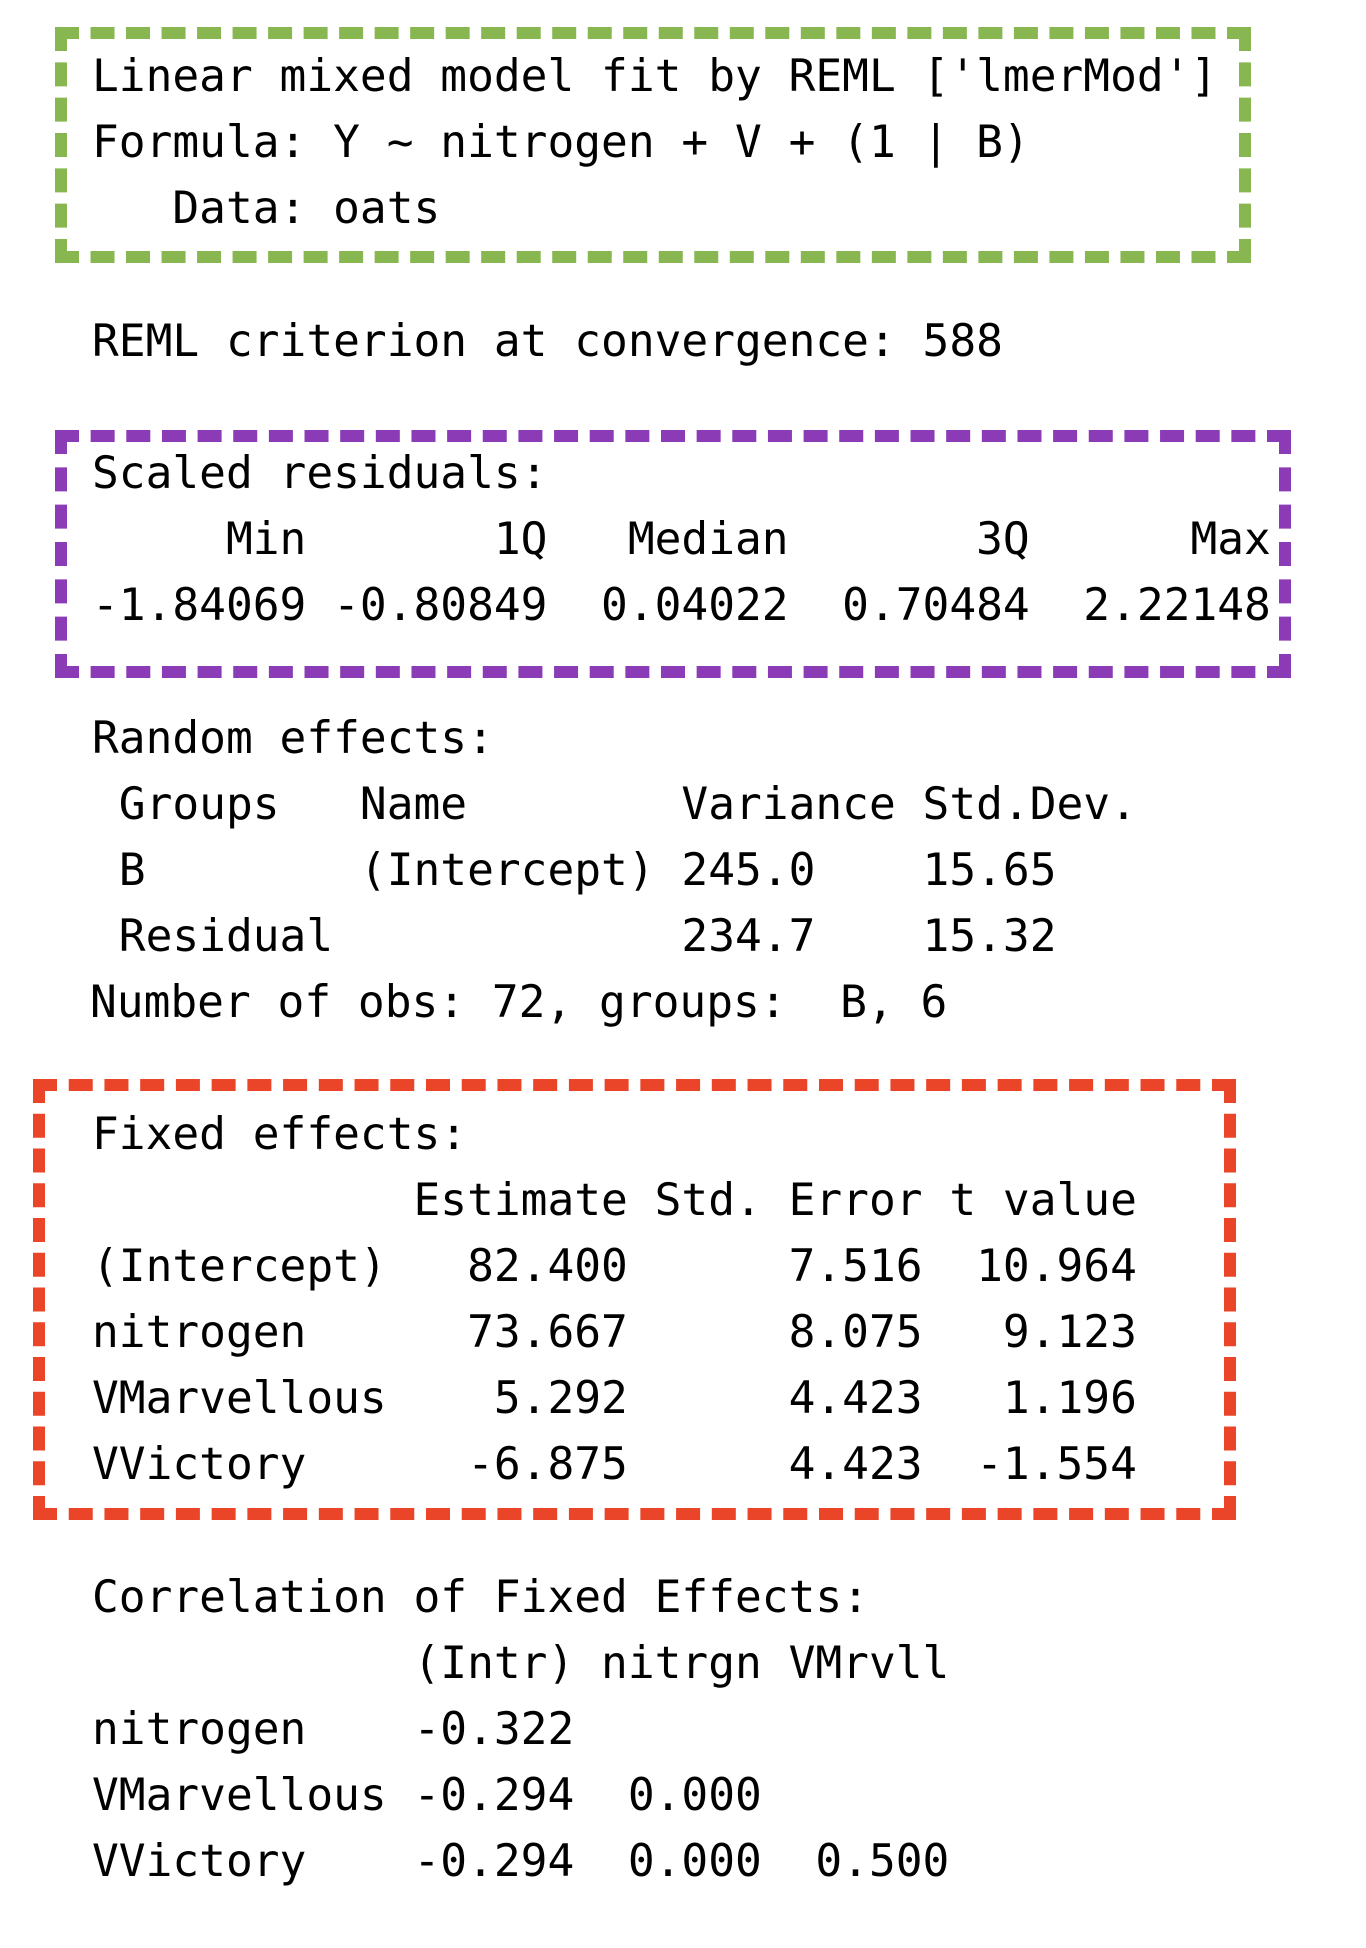 This screenshot has width=1366, height=1948. Describe the element at coordinates (521, 1861) in the screenshot. I see `correlation-row: VVictory -0.294 0.000 0.500` at that location.